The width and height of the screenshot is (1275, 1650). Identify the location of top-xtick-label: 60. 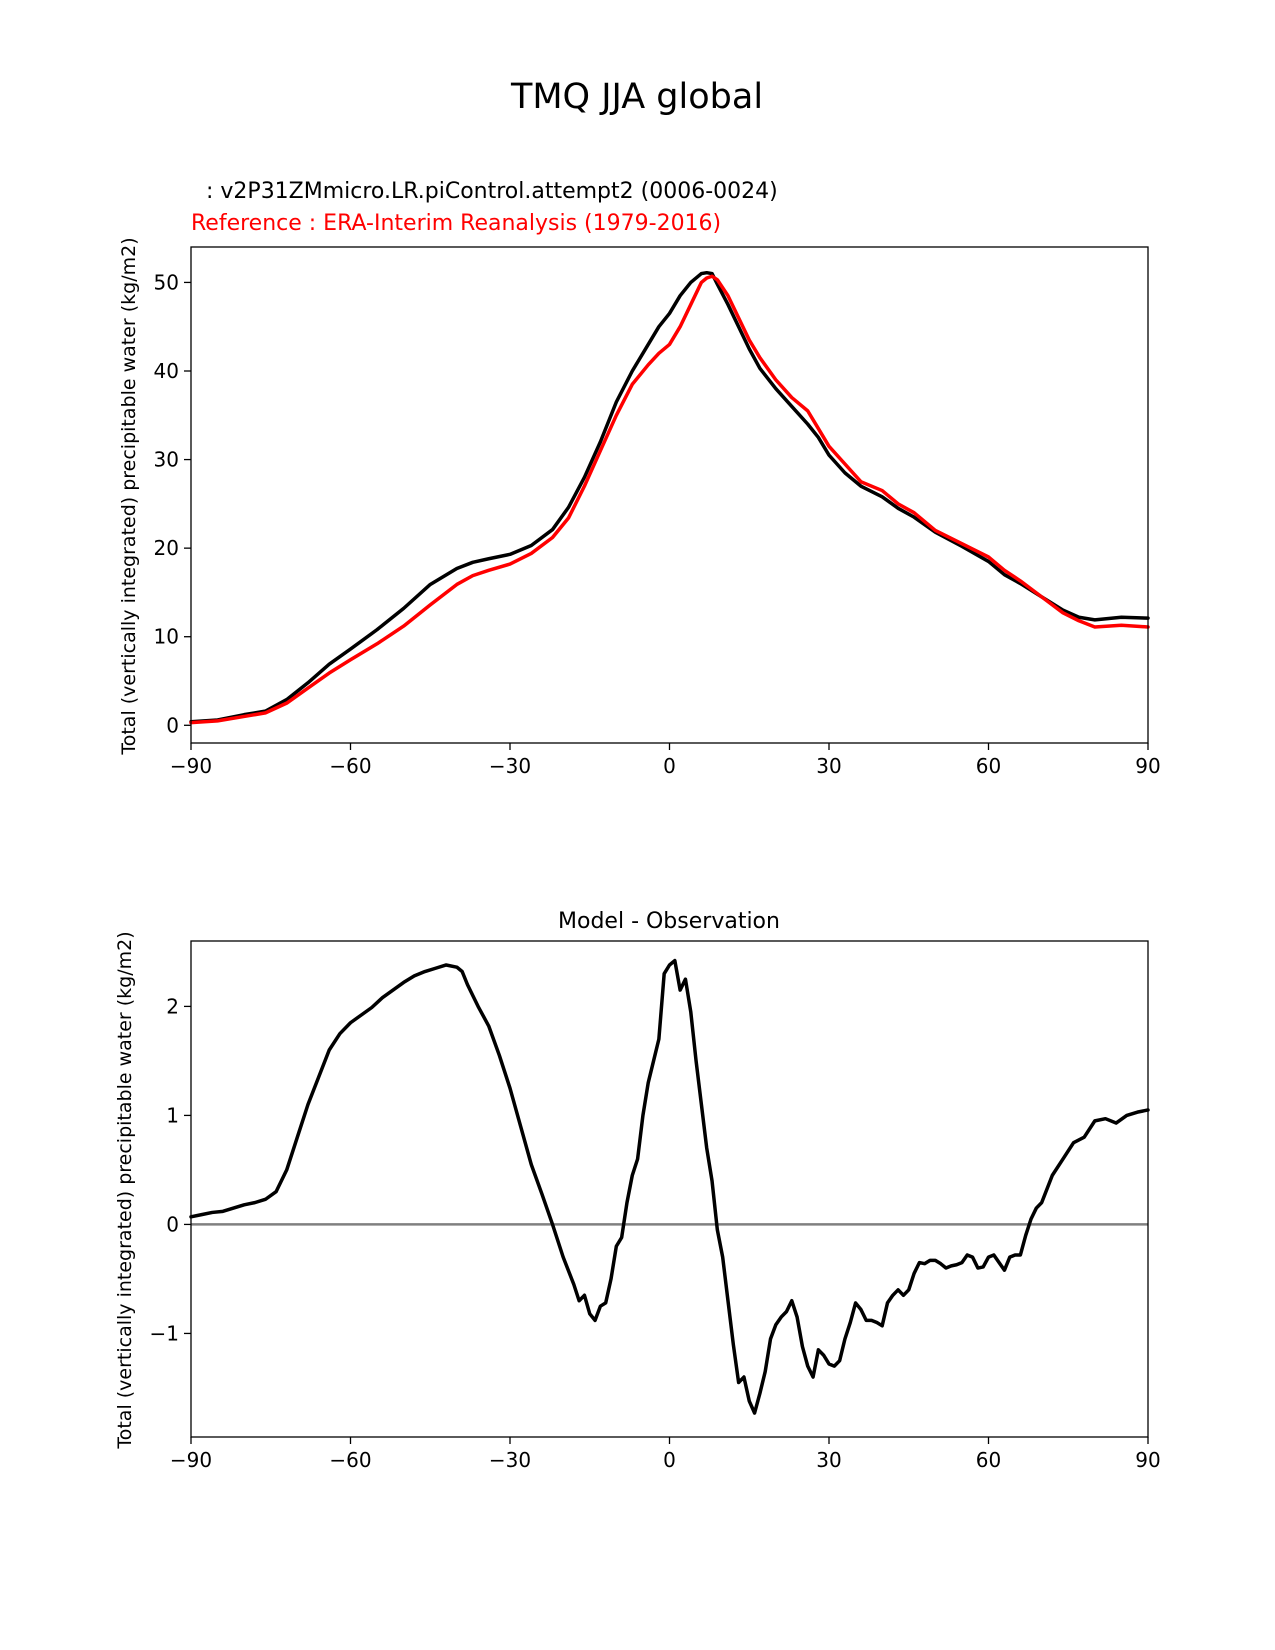
(988, 766).